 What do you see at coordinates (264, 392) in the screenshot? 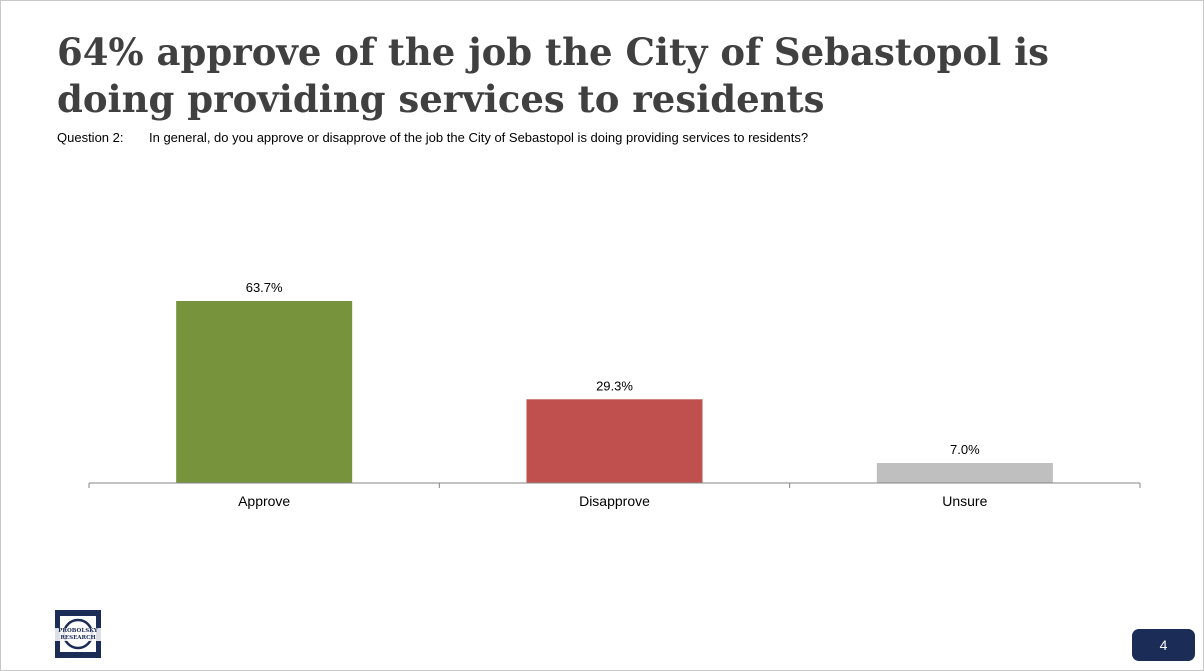
I see `bar-approve` at bounding box center [264, 392].